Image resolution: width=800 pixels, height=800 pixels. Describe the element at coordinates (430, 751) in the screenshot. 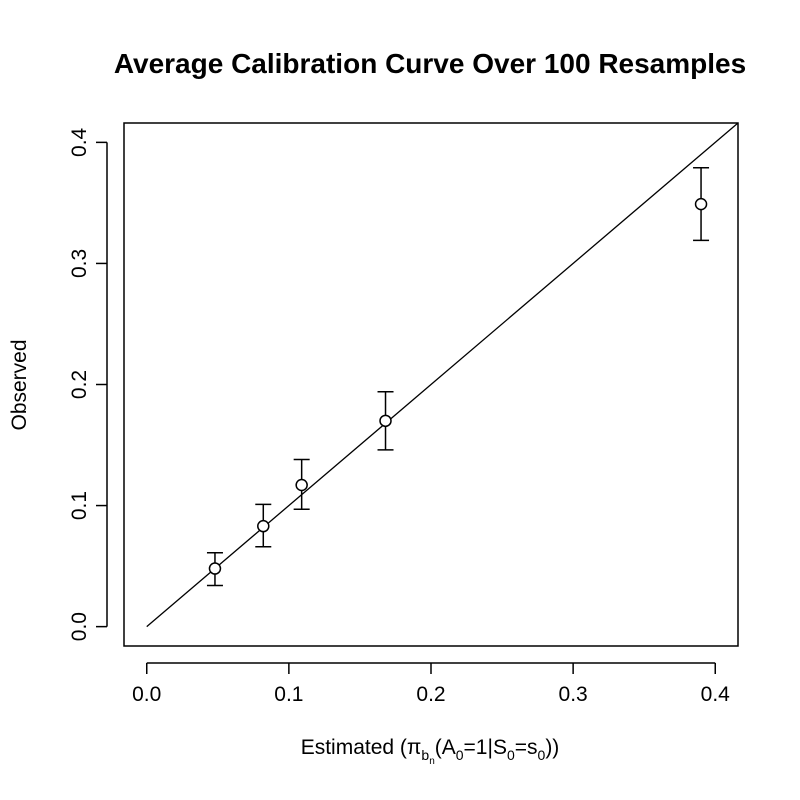

I see `x-axis-title: Estimated (πbn(A0=1|S0=s0))` at that location.